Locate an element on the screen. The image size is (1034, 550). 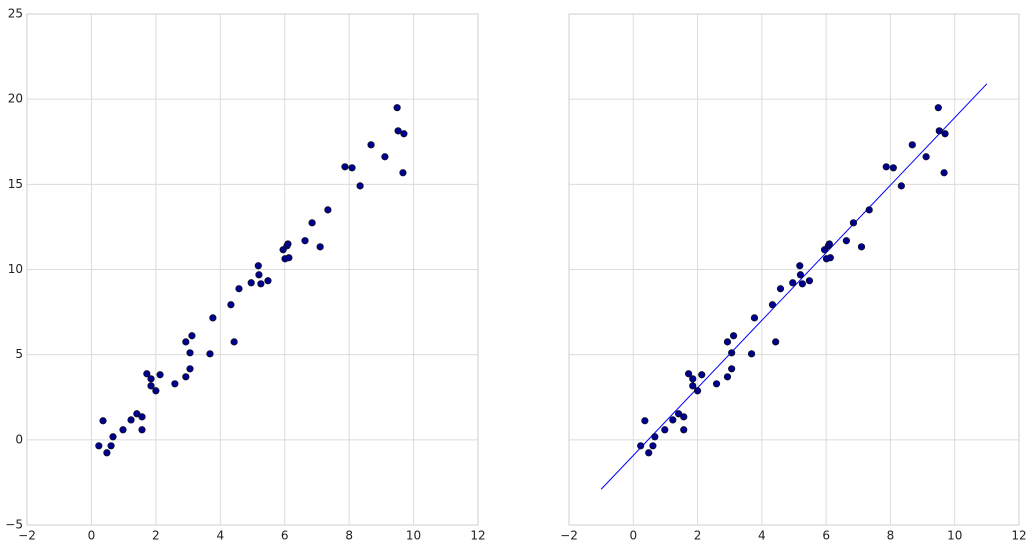
y-tick-label: 20 is located at coordinates (15, 99).